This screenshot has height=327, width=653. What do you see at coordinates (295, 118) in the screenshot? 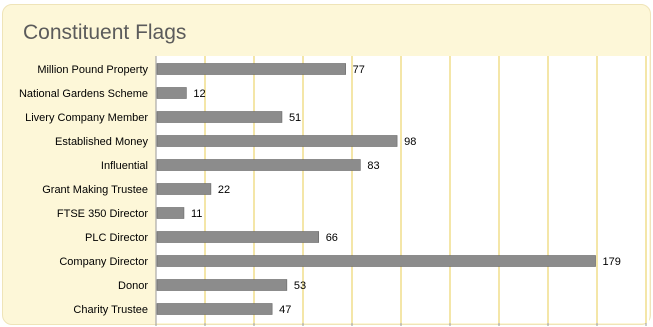
I see `value-label: 51` at bounding box center [295, 118].